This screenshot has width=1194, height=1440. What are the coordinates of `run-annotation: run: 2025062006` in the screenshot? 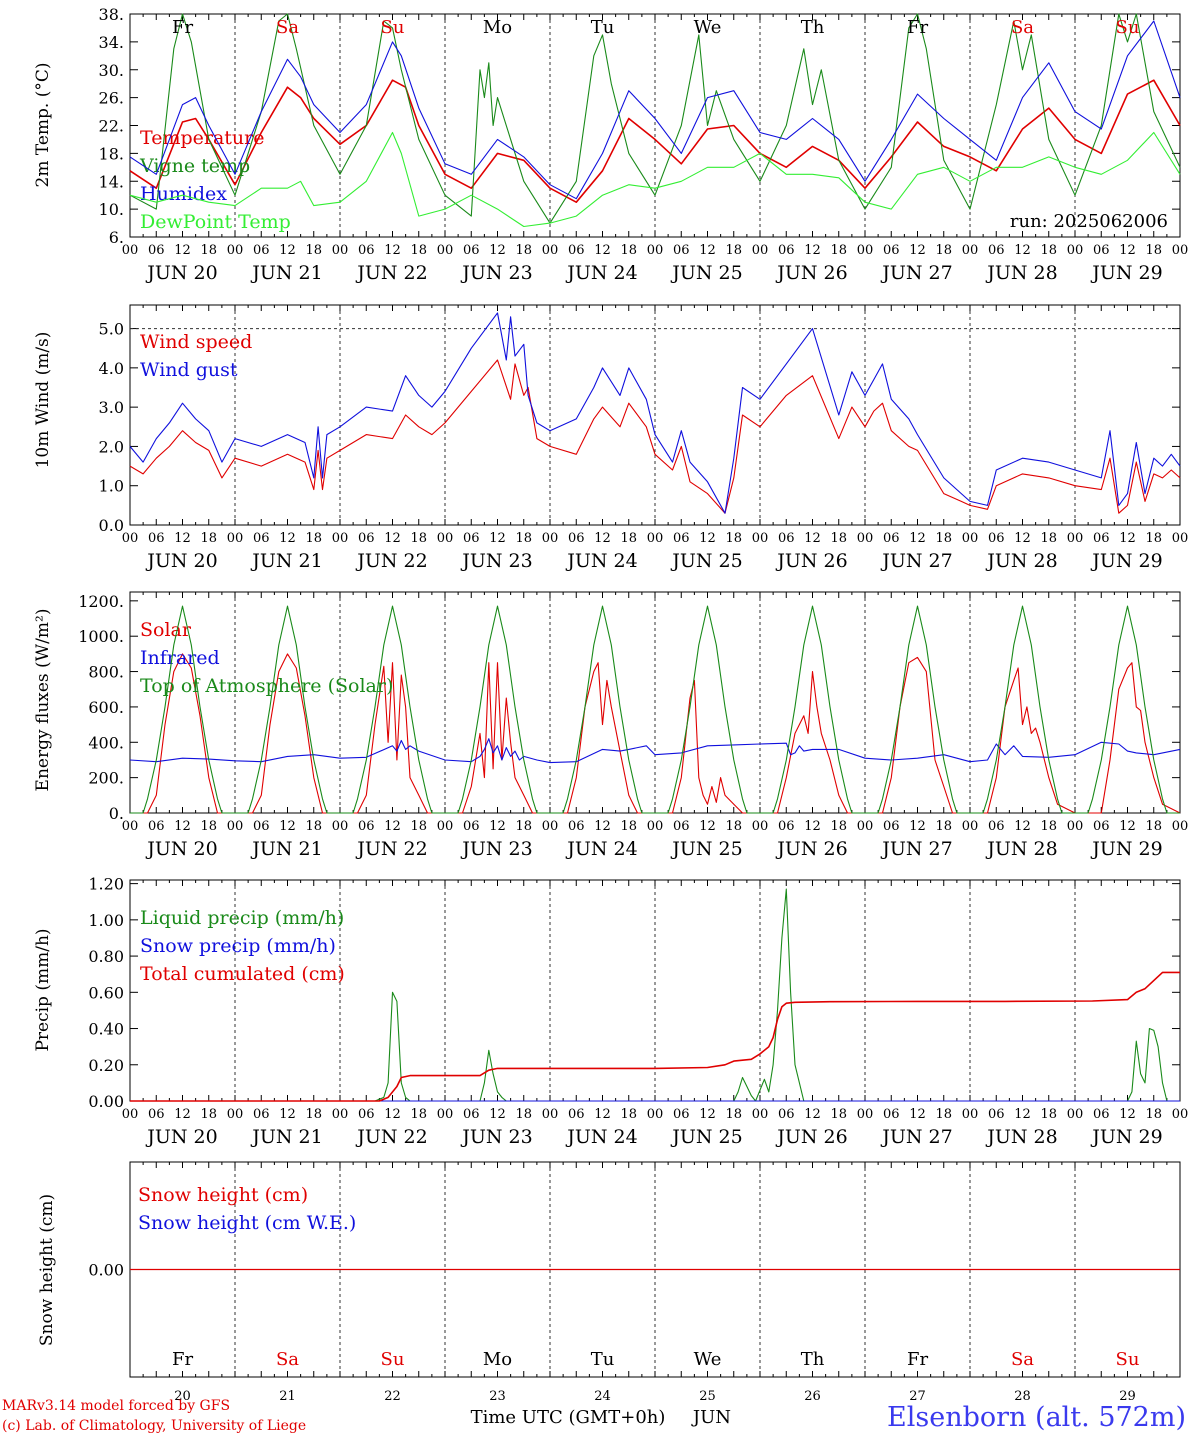 It's located at (1089, 221).